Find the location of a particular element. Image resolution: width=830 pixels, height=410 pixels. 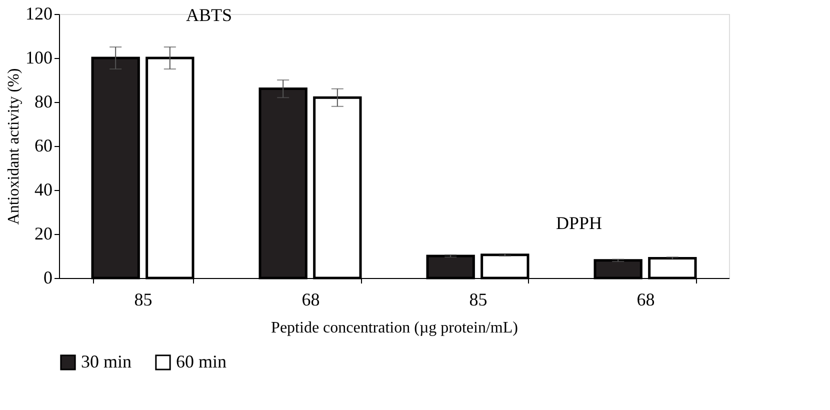

annotation: DPPH is located at coordinates (579, 223).